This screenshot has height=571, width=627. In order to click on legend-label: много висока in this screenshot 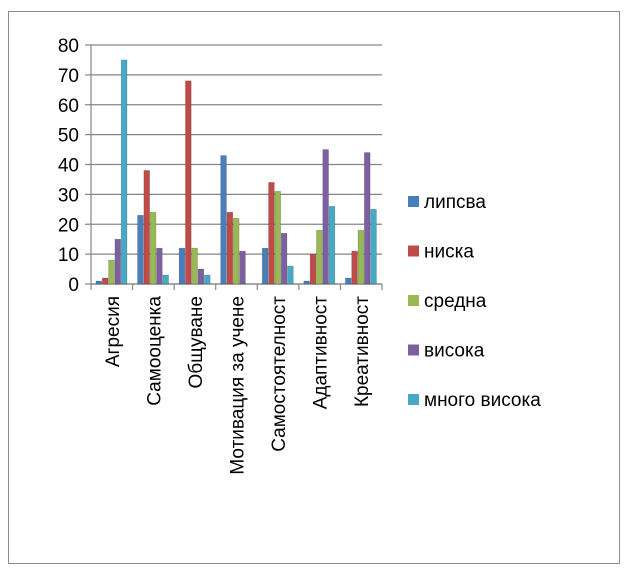, I will do `click(482, 400)`.